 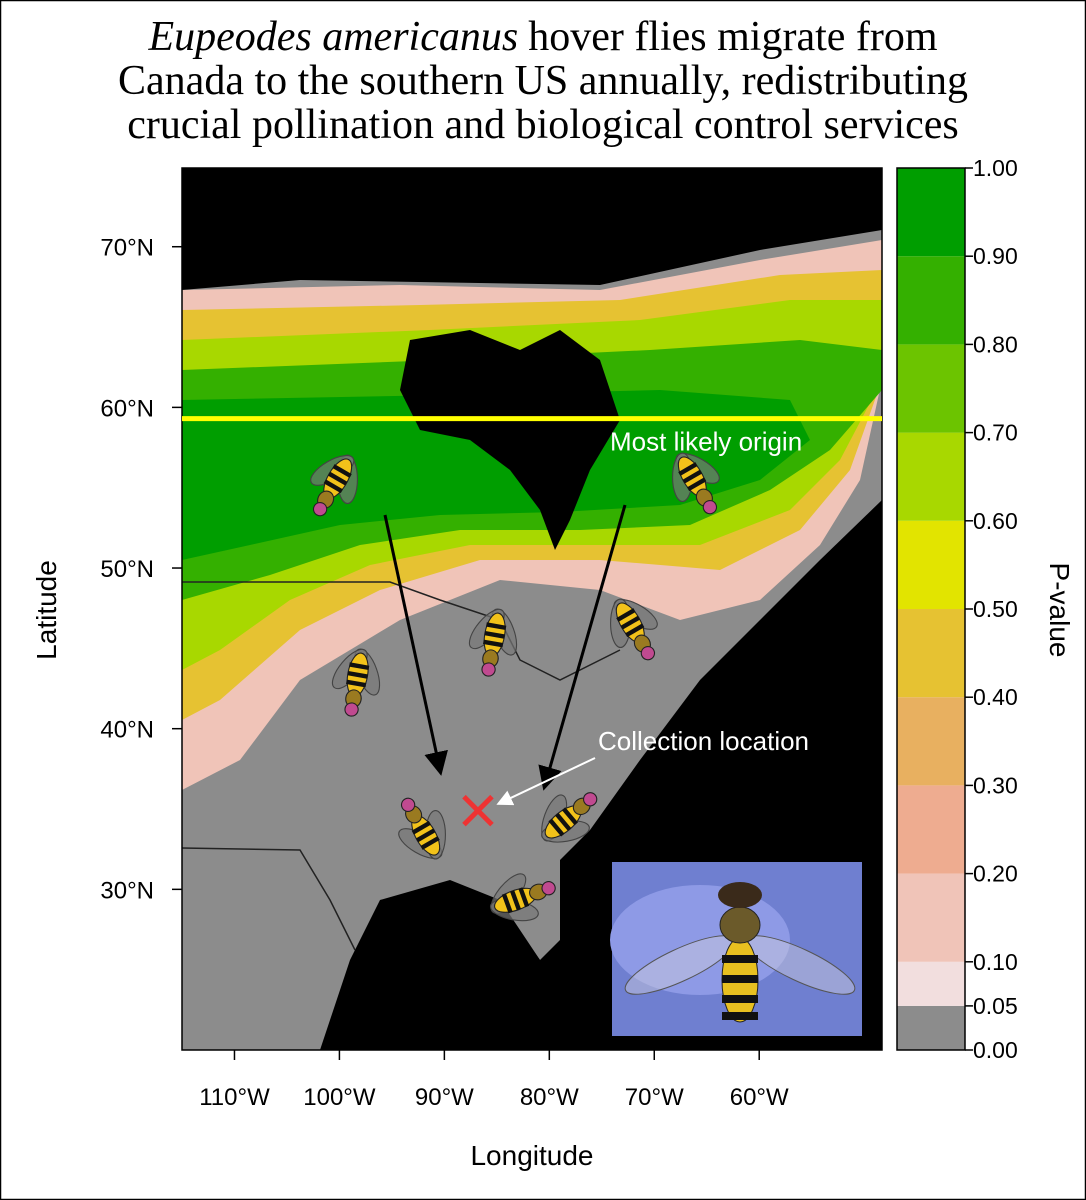 I want to click on collection-label: Collection location, so click(x=703, y=741).